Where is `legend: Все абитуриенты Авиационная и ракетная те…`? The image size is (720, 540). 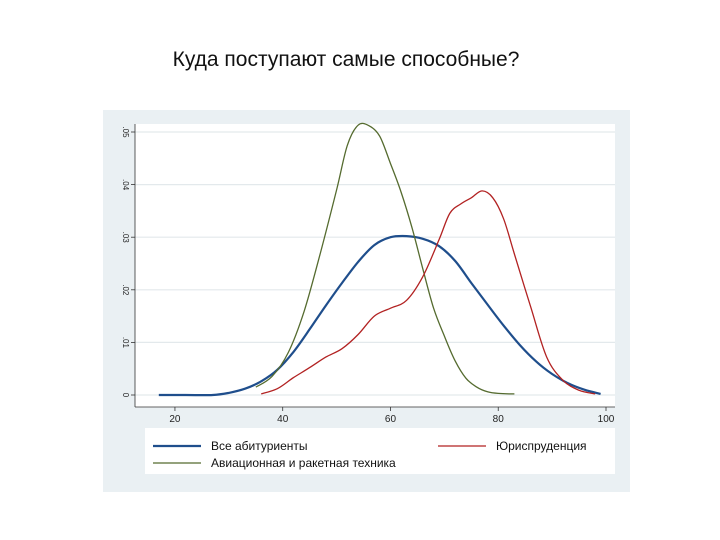
legend: Все абитуриенты Авиационная и ракетная те… is located at coordinates (370, 454).